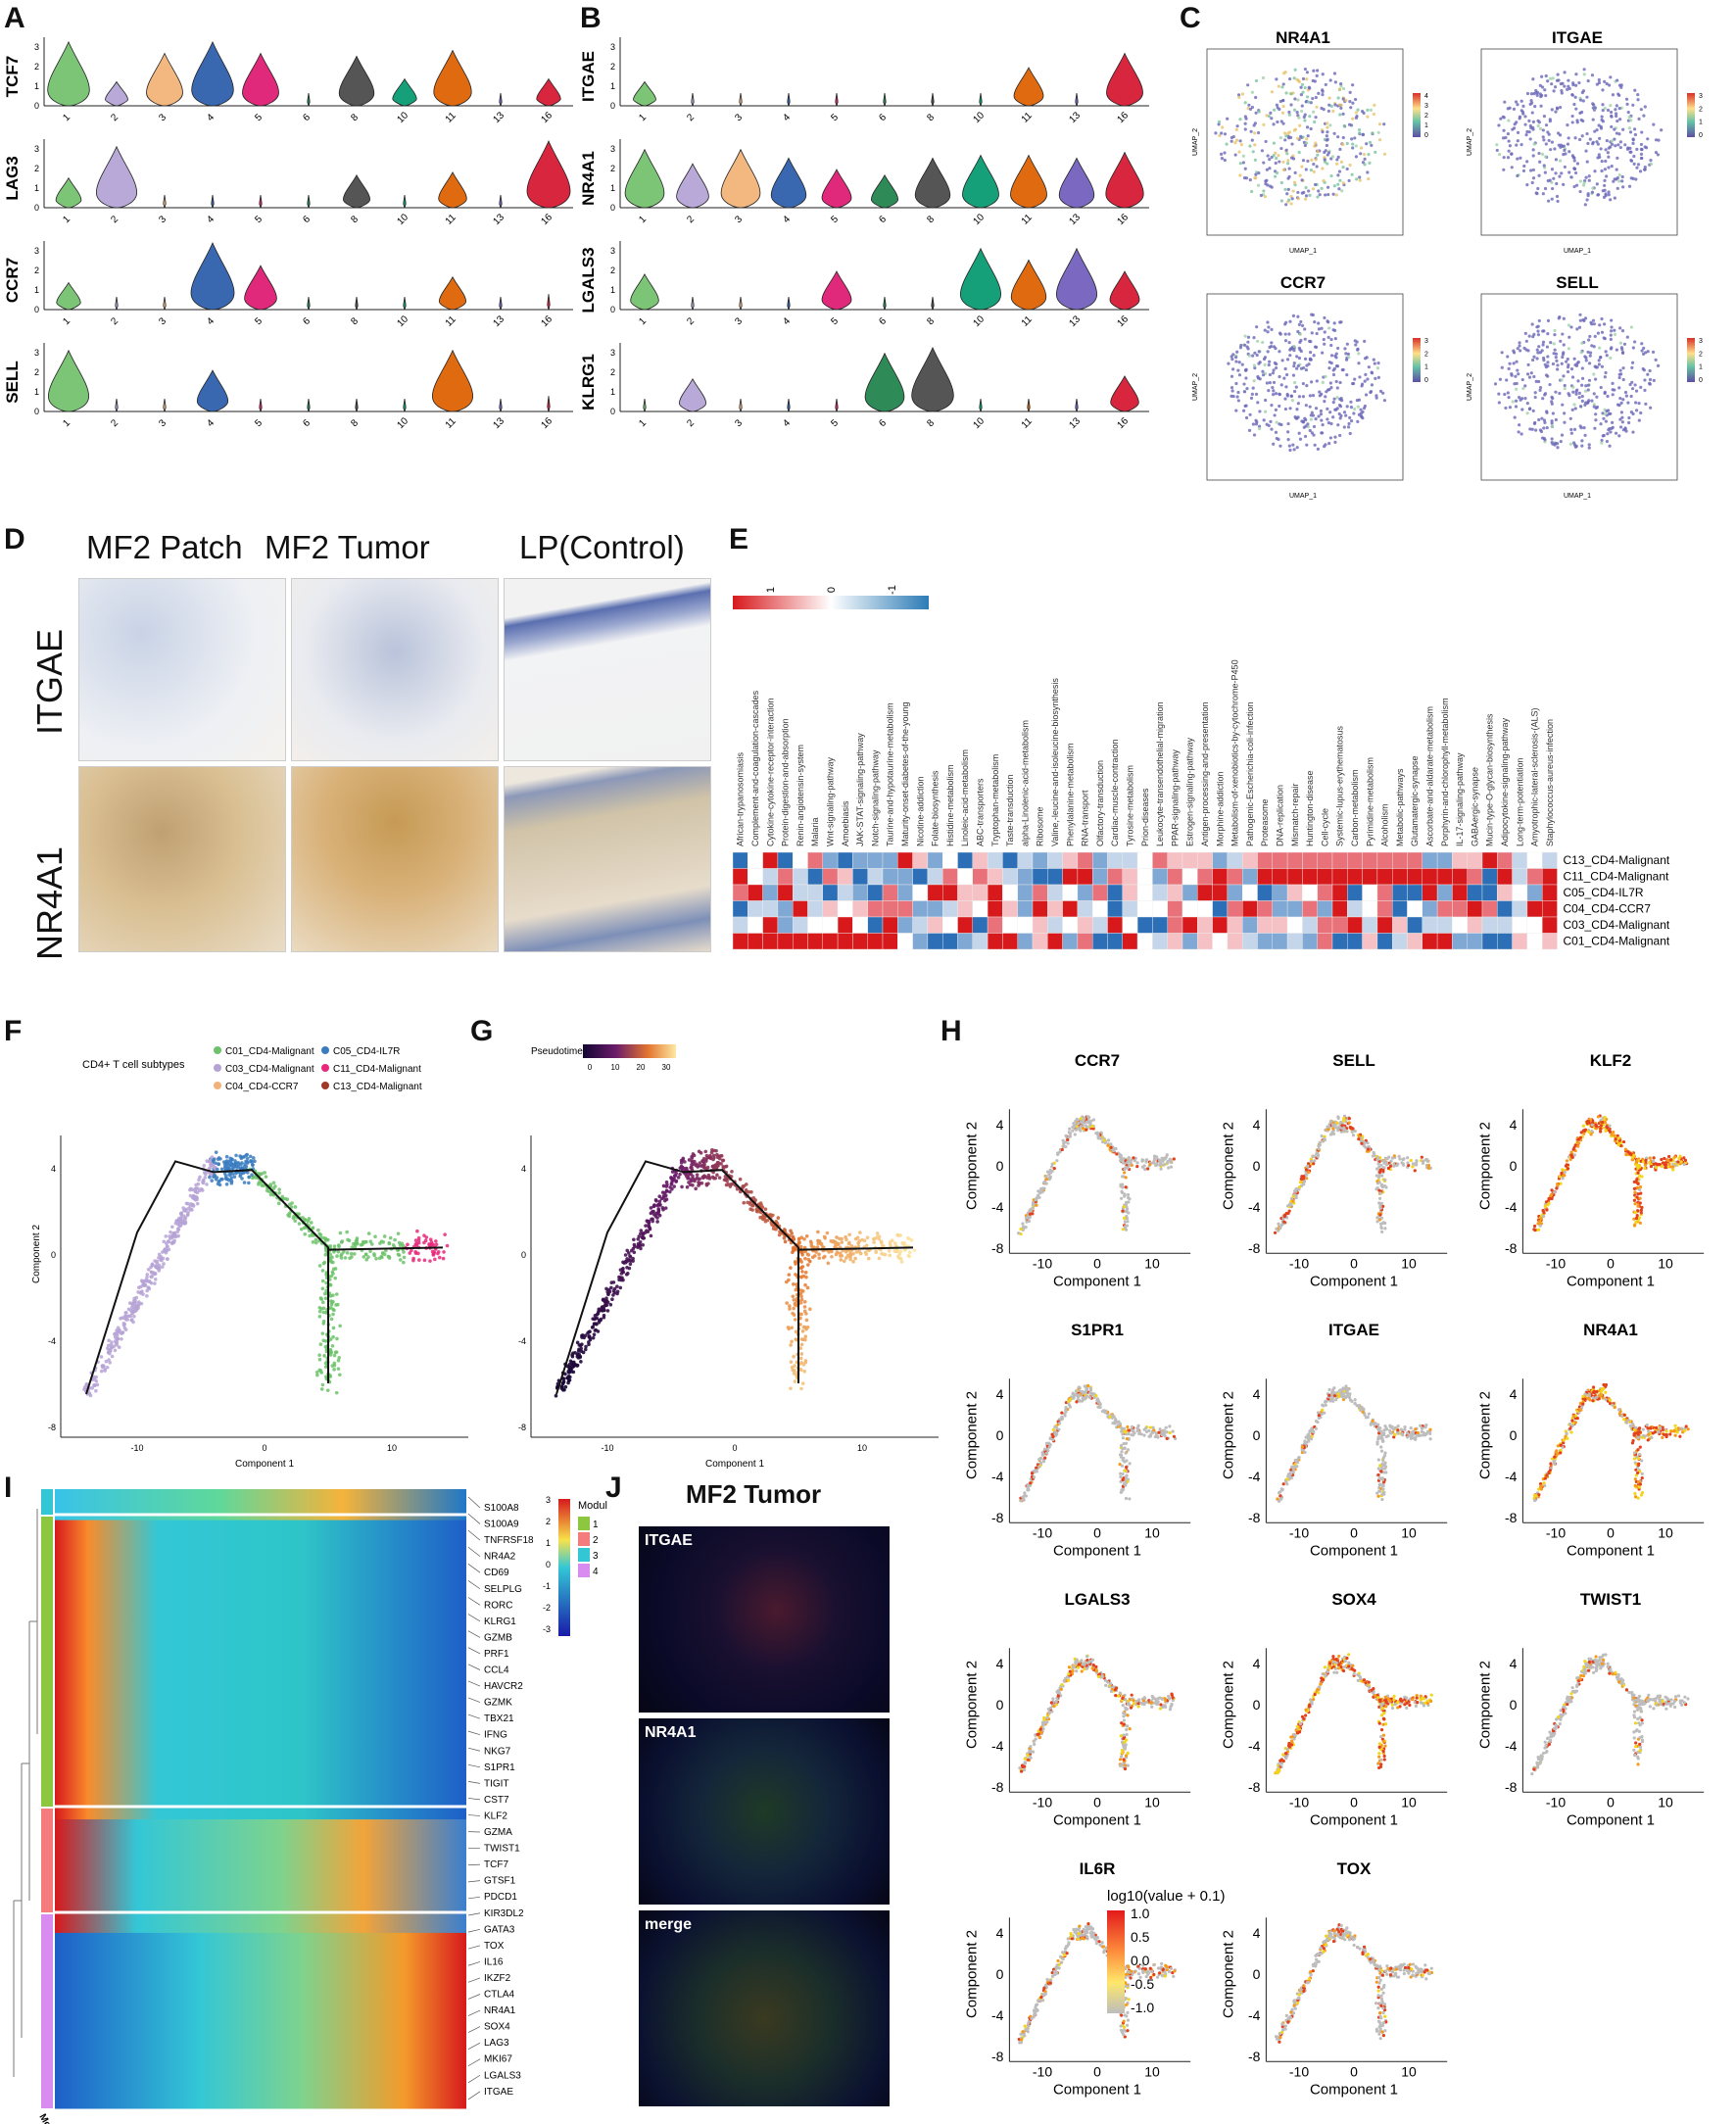 The width and height of the screenshot is (1736, 2124). What do you see at coordinates (835, 423) in the screenshot?
I see `violin-b-cluster-tick: 5` at bounding box center [835, 423].